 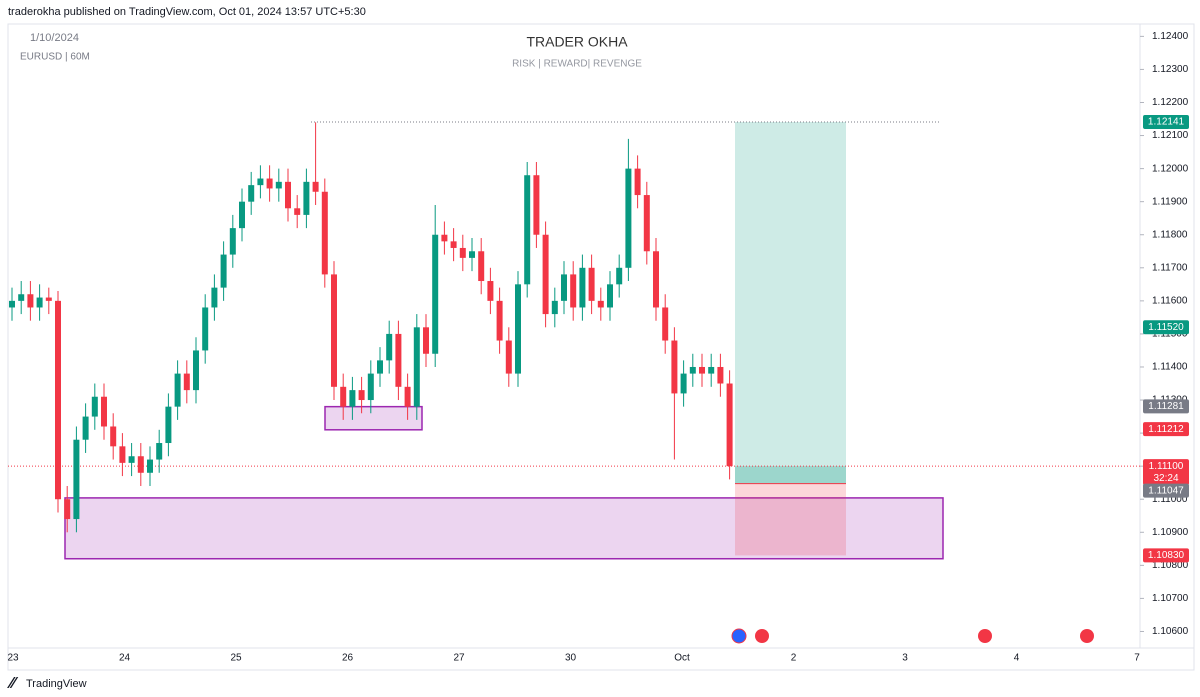 I want to click on y-tick-label: 1.10600, so click(x=1170, y=631).